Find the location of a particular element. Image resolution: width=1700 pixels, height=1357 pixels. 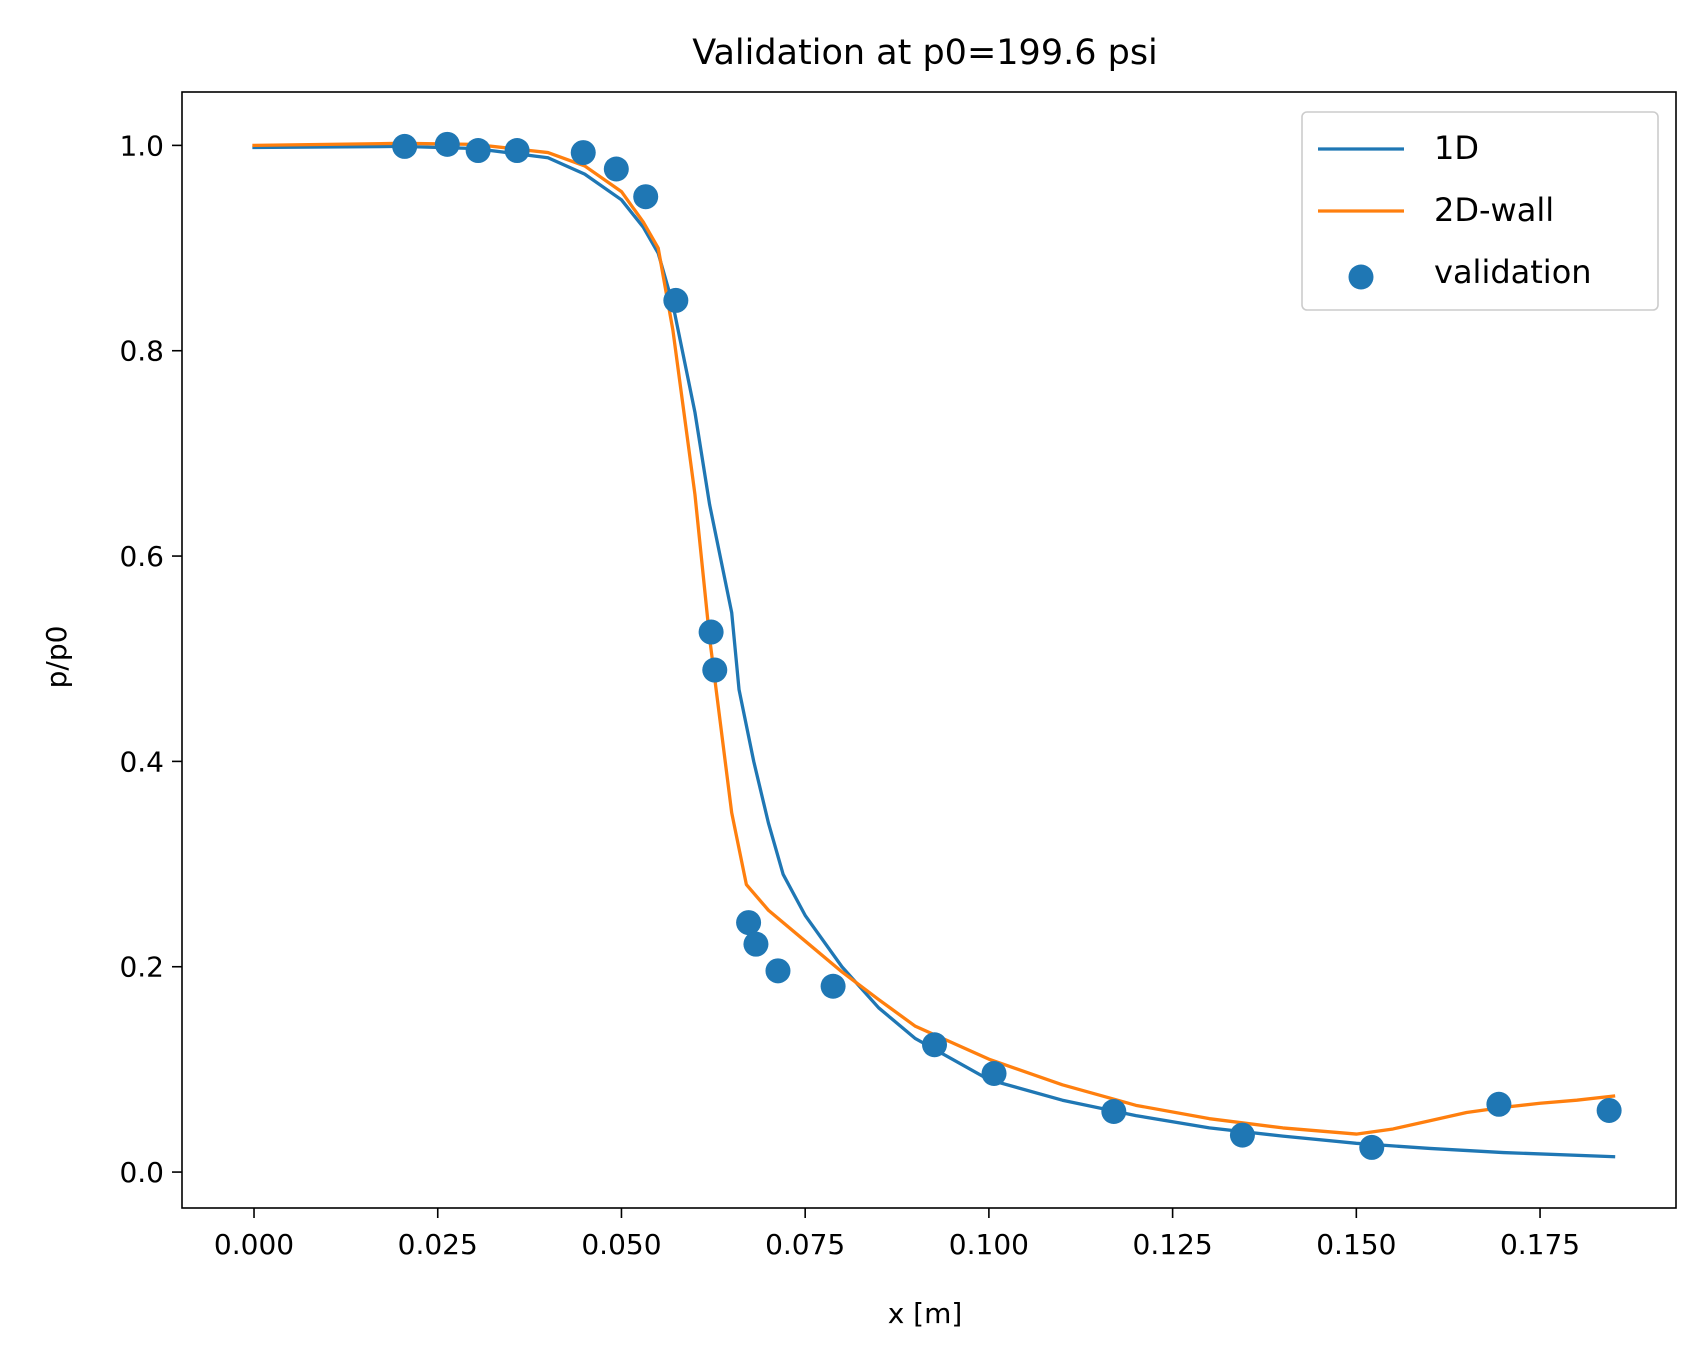

x-tick-label: 0.125 is located at coordinates (1173, 1244).